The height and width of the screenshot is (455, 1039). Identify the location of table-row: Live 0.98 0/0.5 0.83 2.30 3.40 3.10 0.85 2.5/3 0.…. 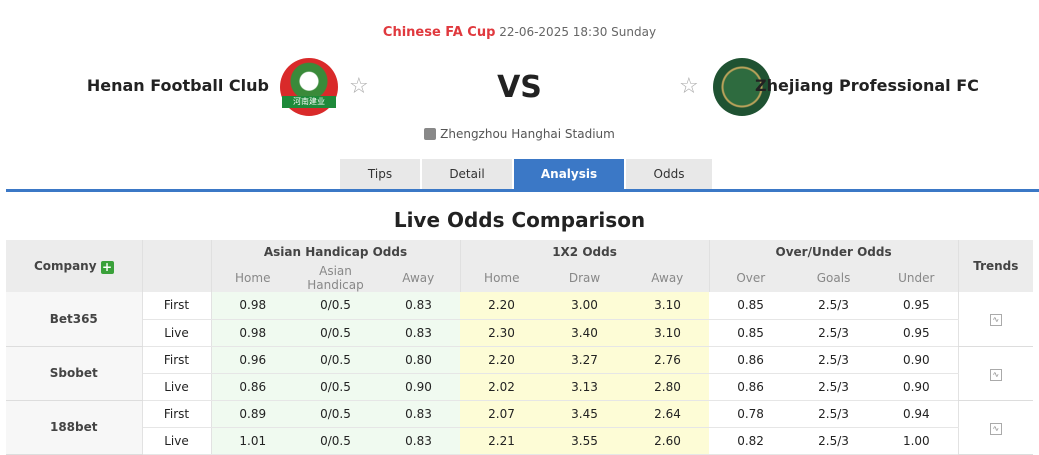
(519, 333).